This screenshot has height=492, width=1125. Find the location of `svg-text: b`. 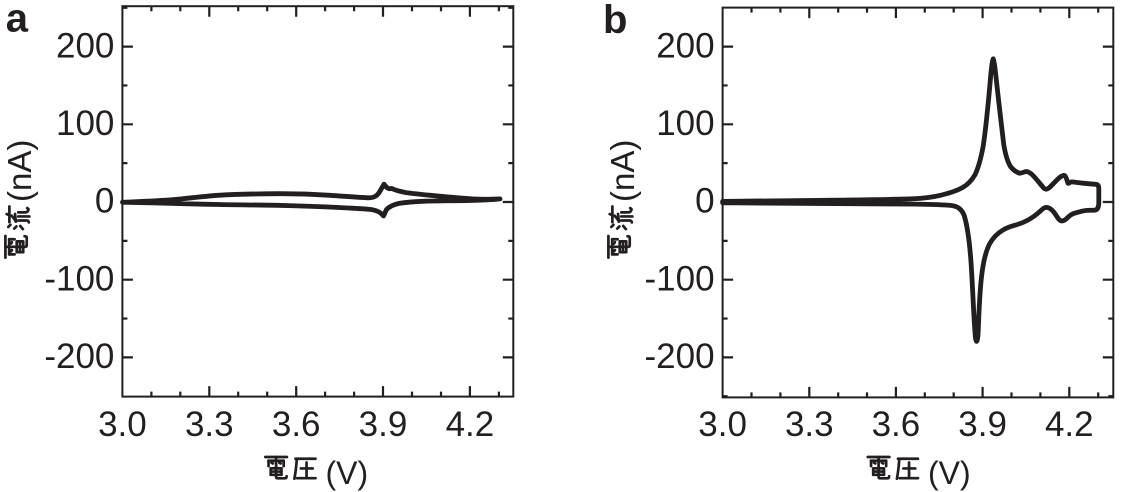

svg-text: b is located at coordinates (615, 21).